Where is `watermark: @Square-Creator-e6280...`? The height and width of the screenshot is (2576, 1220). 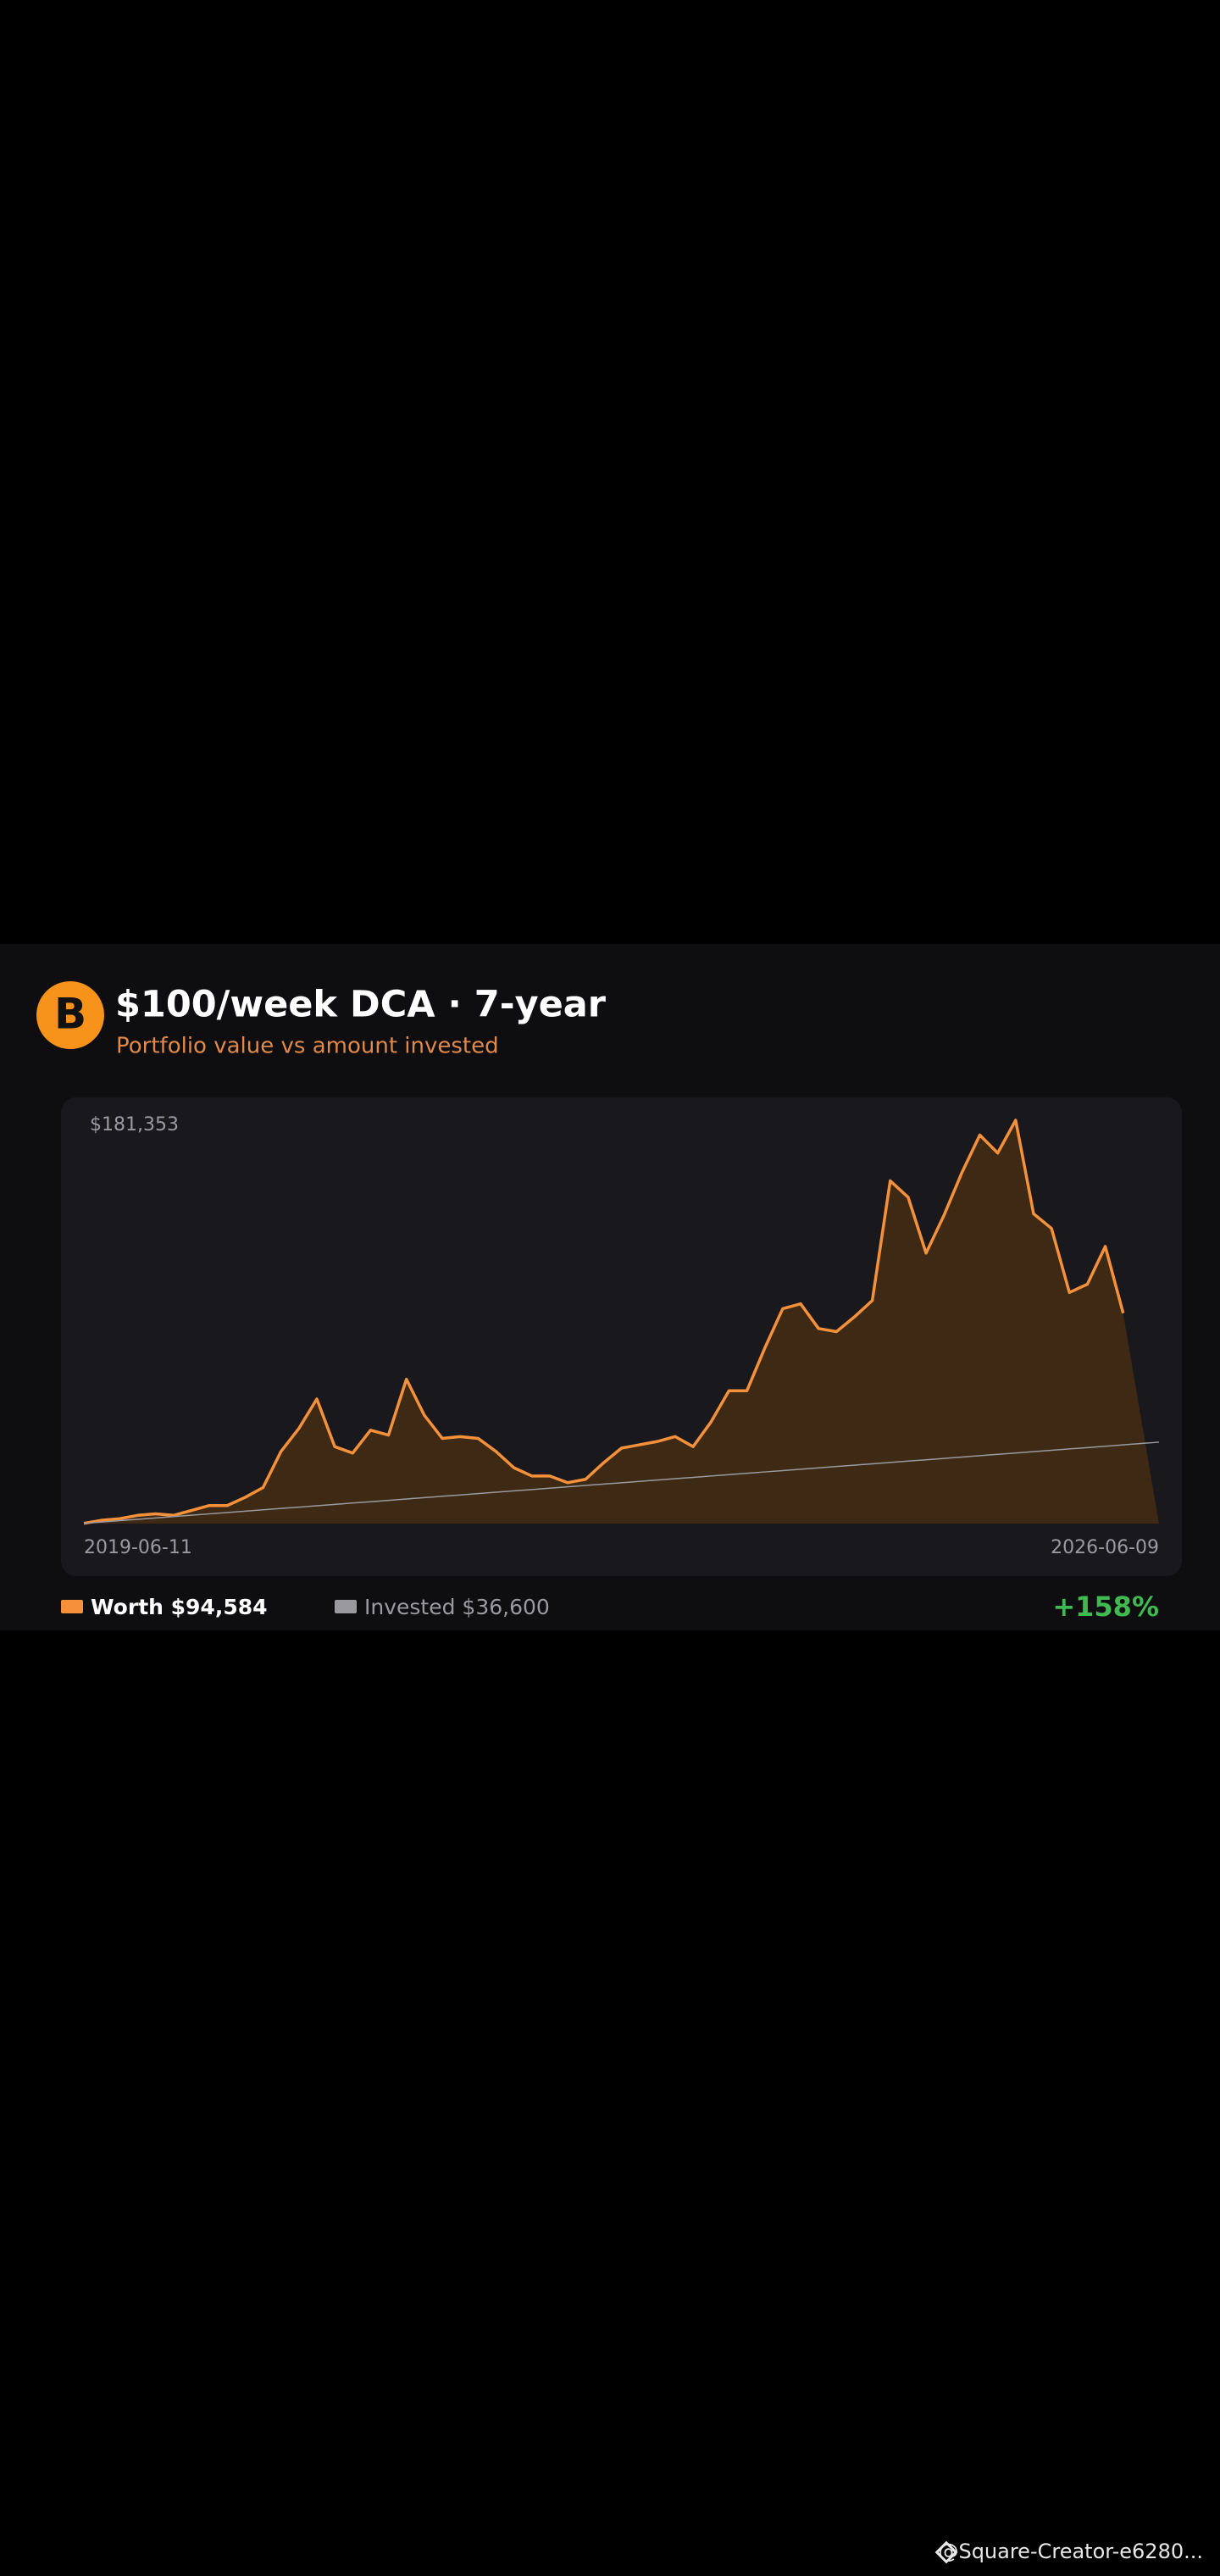
watermark: @Square-Creator-e6280... is located at coordinates (1070, 2551).